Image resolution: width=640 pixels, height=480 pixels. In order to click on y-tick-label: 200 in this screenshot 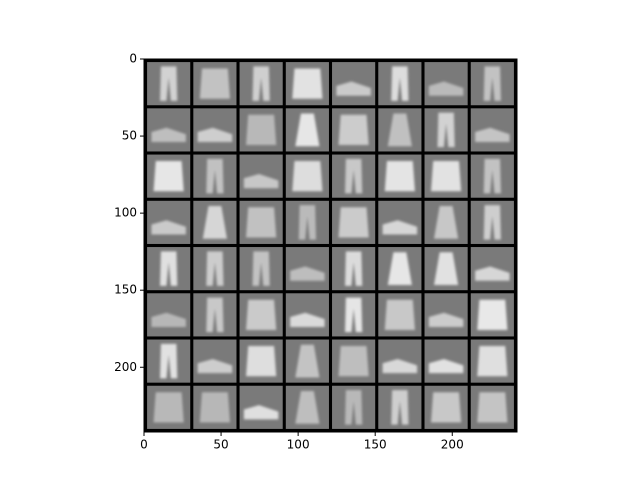, I will do `click(125, 367)`.